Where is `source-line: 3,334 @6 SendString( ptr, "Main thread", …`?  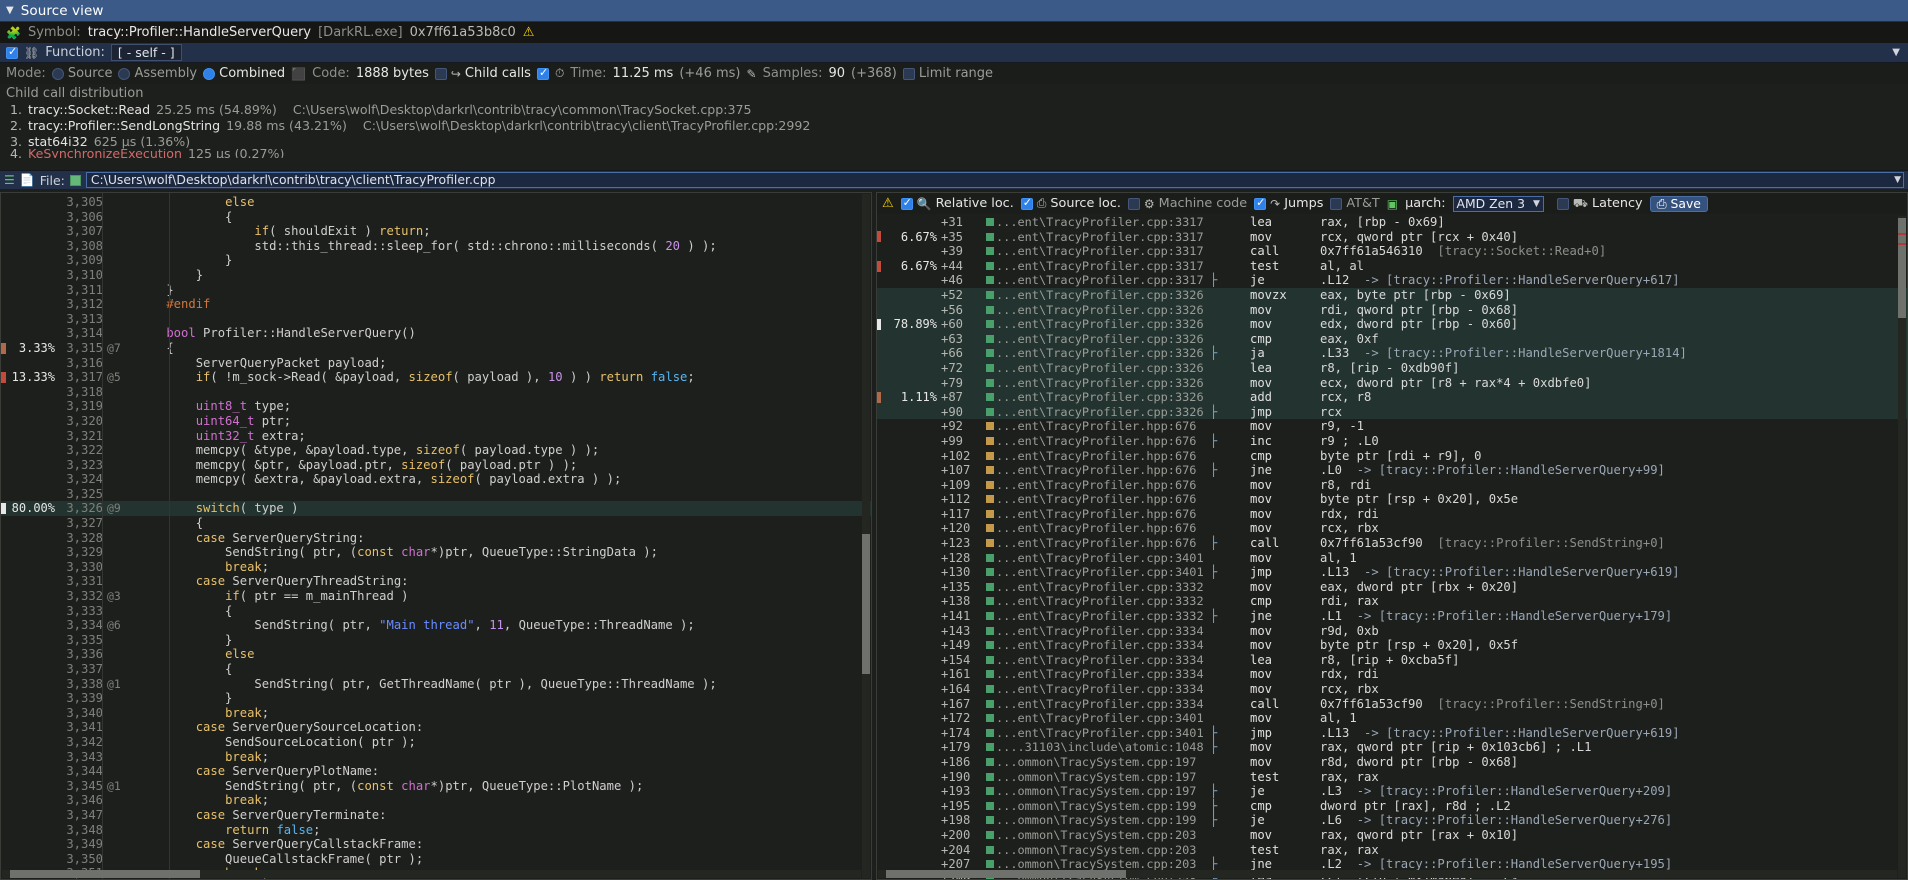
source-line: 3,334 @6 SendString( ptr, "Main thread", … is located at coordinates (436, 625).